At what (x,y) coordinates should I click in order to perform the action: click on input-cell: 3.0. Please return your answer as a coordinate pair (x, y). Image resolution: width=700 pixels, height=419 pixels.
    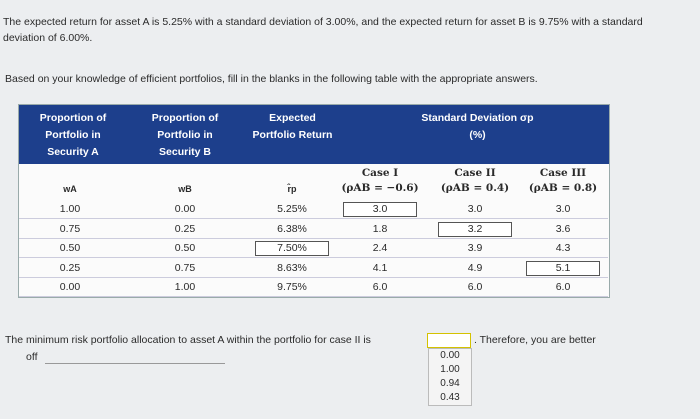
    Looking at the image, I should click on (380, 209).